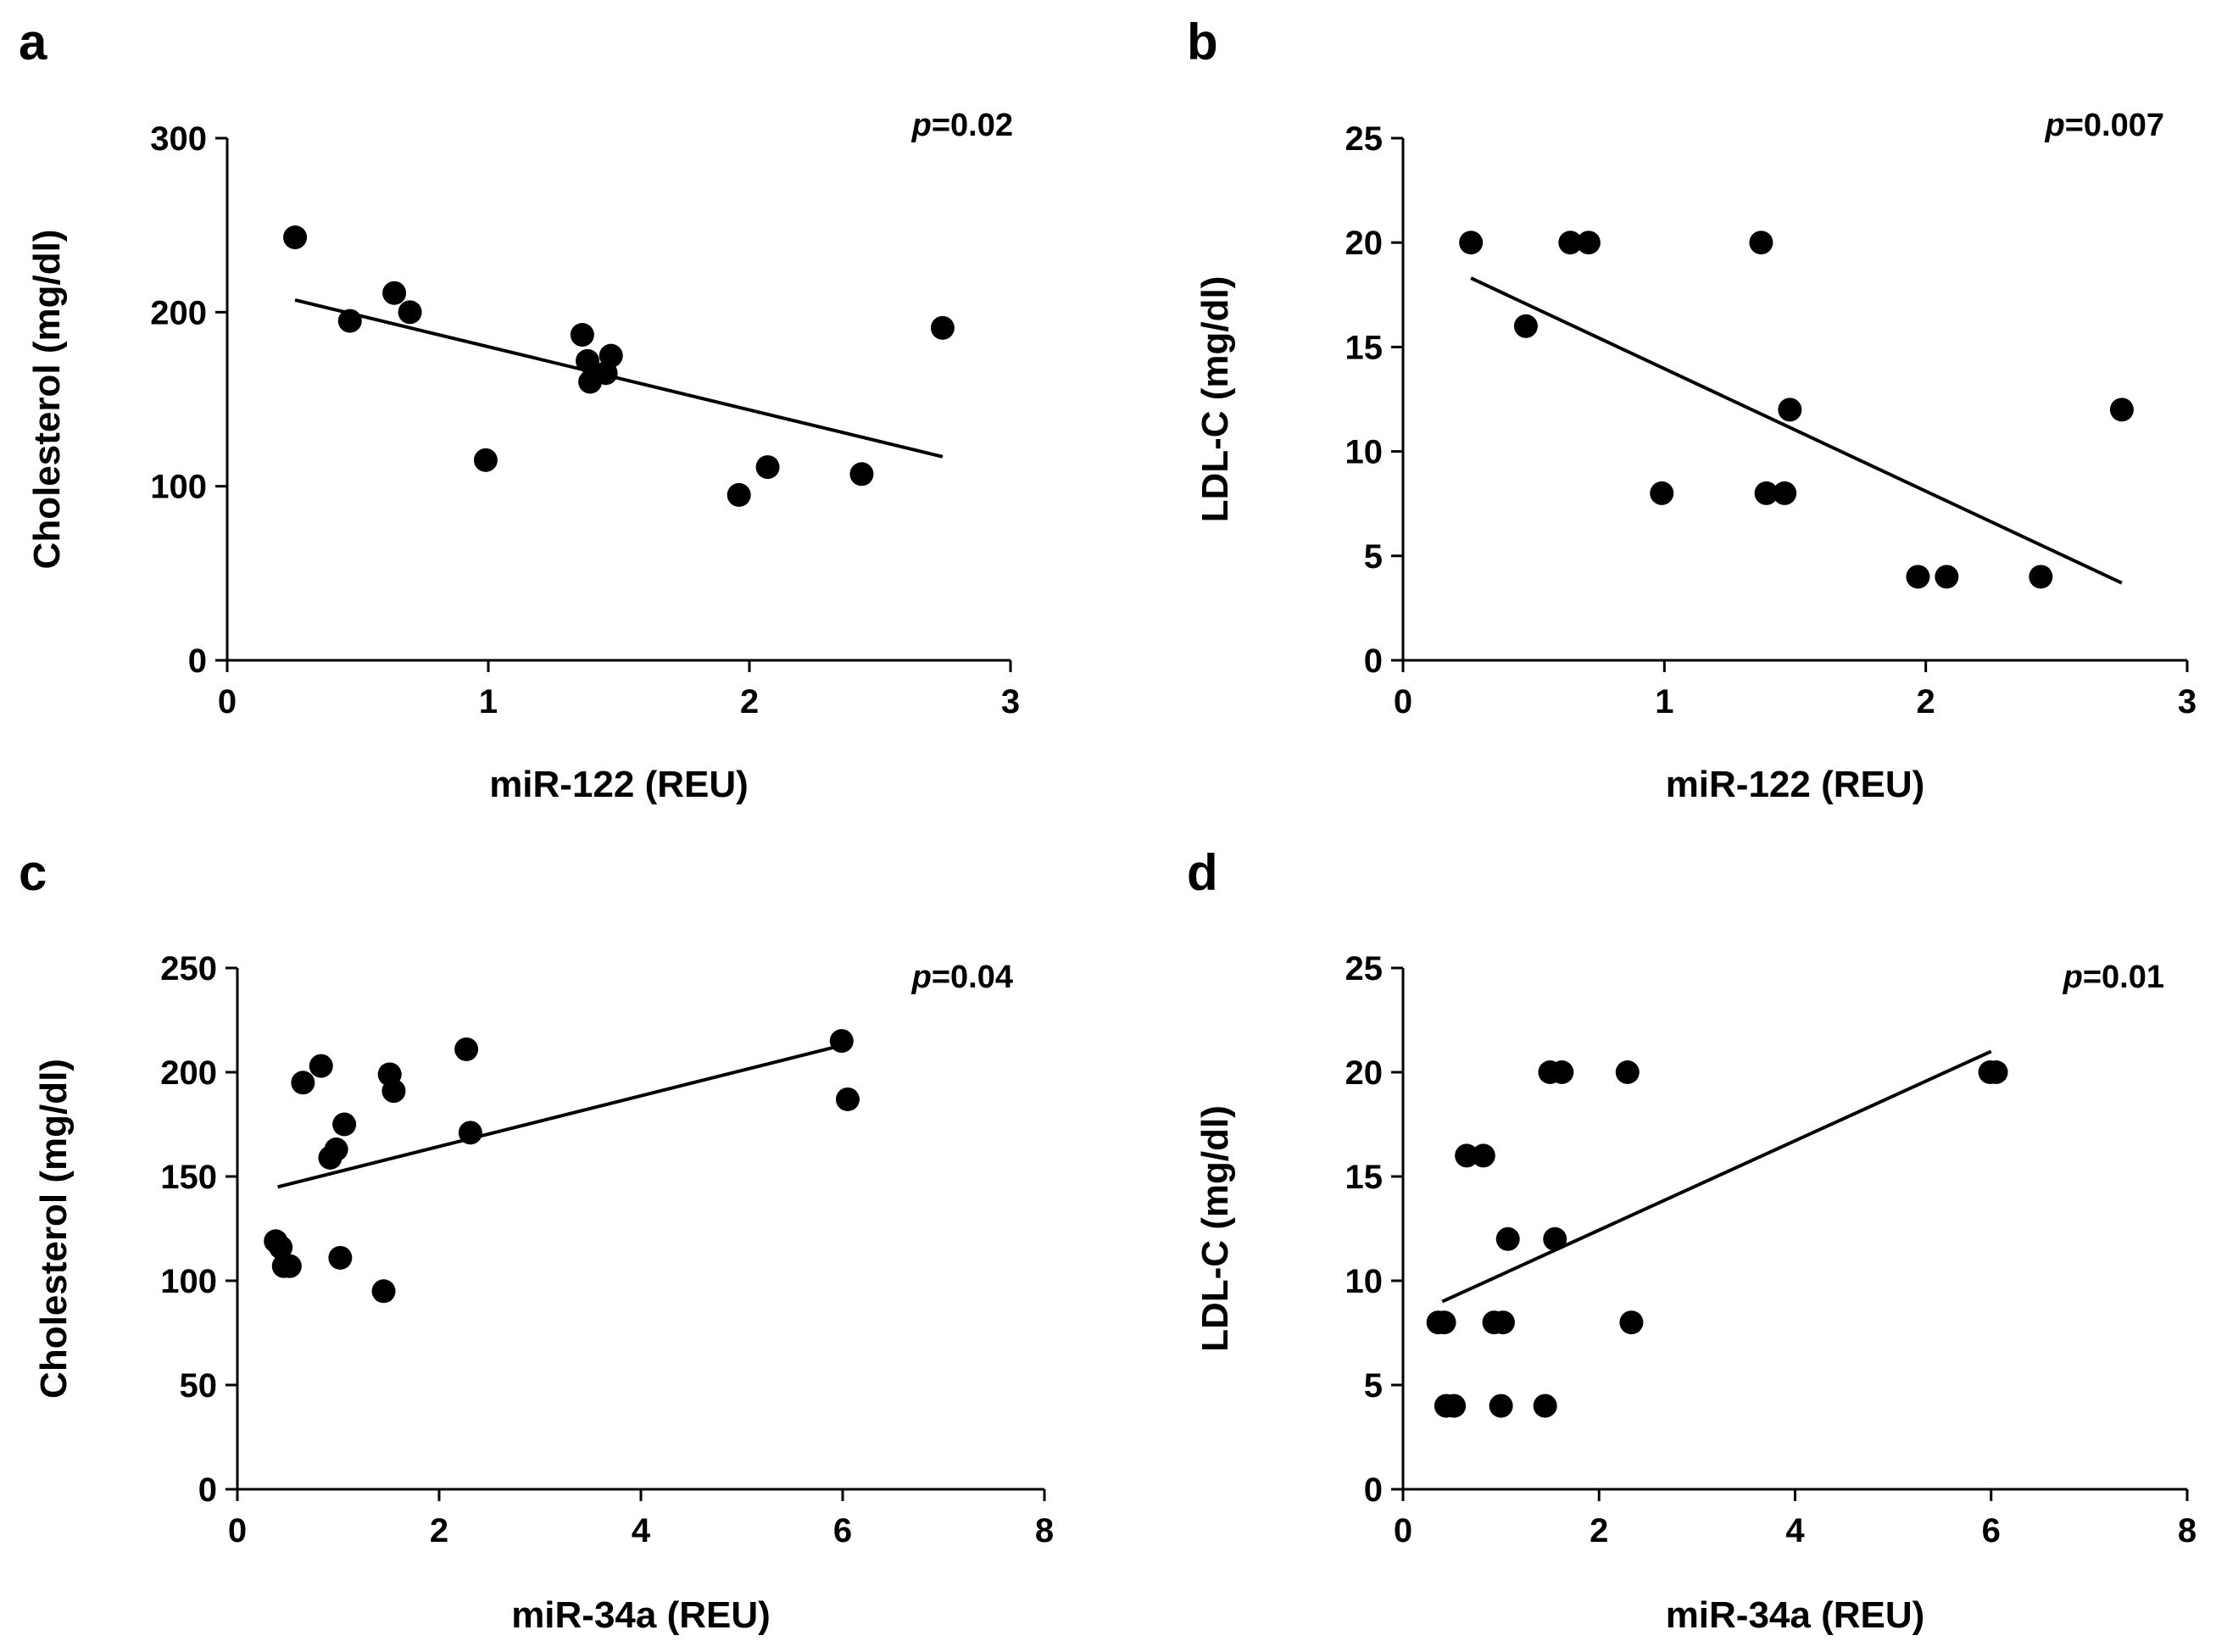 The height and width of the screenshot is (1652, 2216). Describe the element at coordinates (2113, 977) in the screenshot. I see `p-value-annotation: p=0.01` at that location.